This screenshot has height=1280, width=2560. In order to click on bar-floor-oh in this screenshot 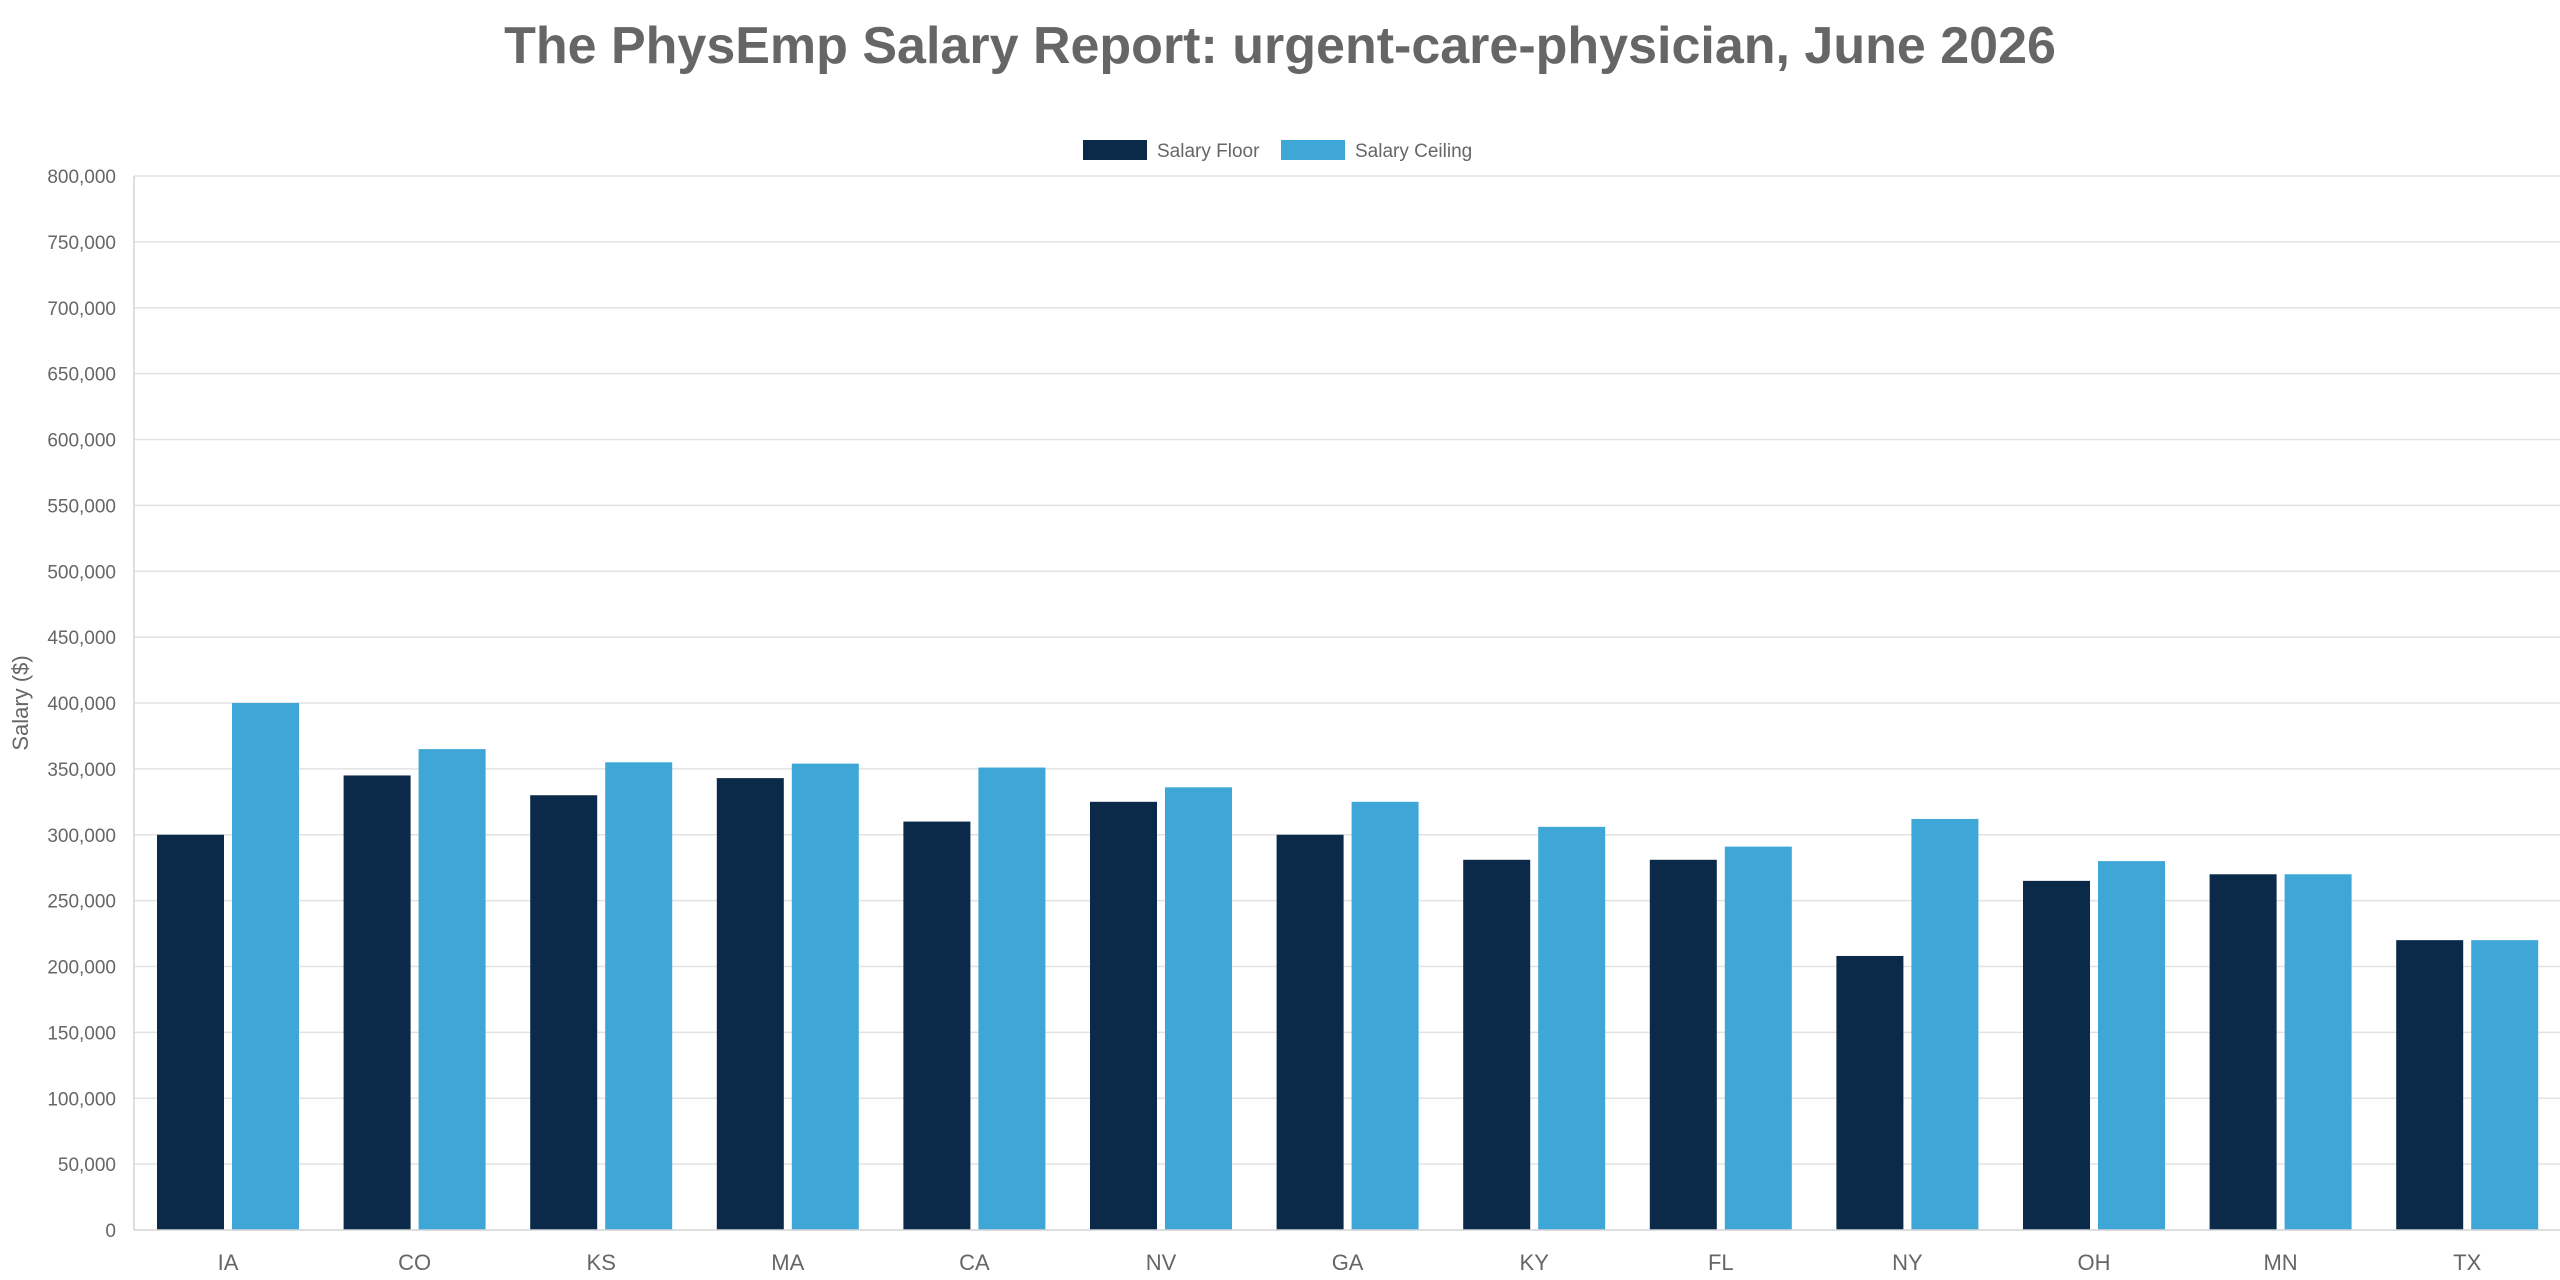, I will do `click(2056, 1055)`.